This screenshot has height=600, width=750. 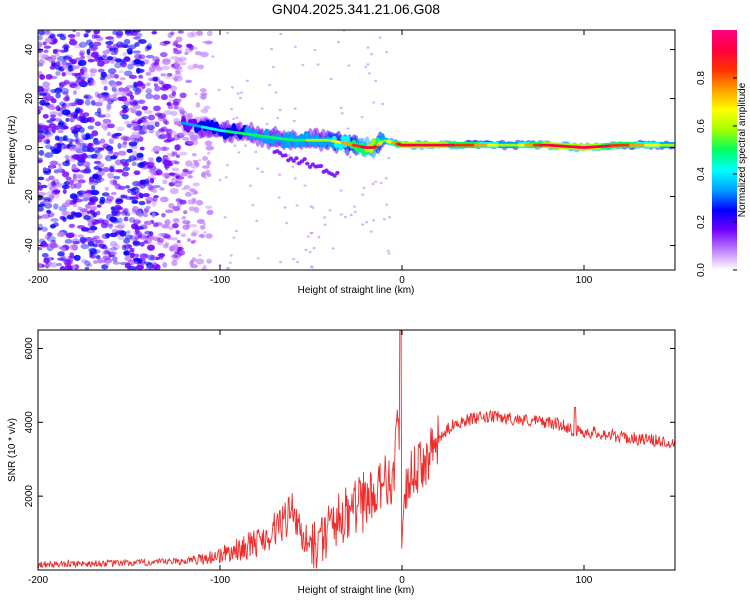 I want to click on spectrogram-ridge-cell, so click(x=308, y=136).